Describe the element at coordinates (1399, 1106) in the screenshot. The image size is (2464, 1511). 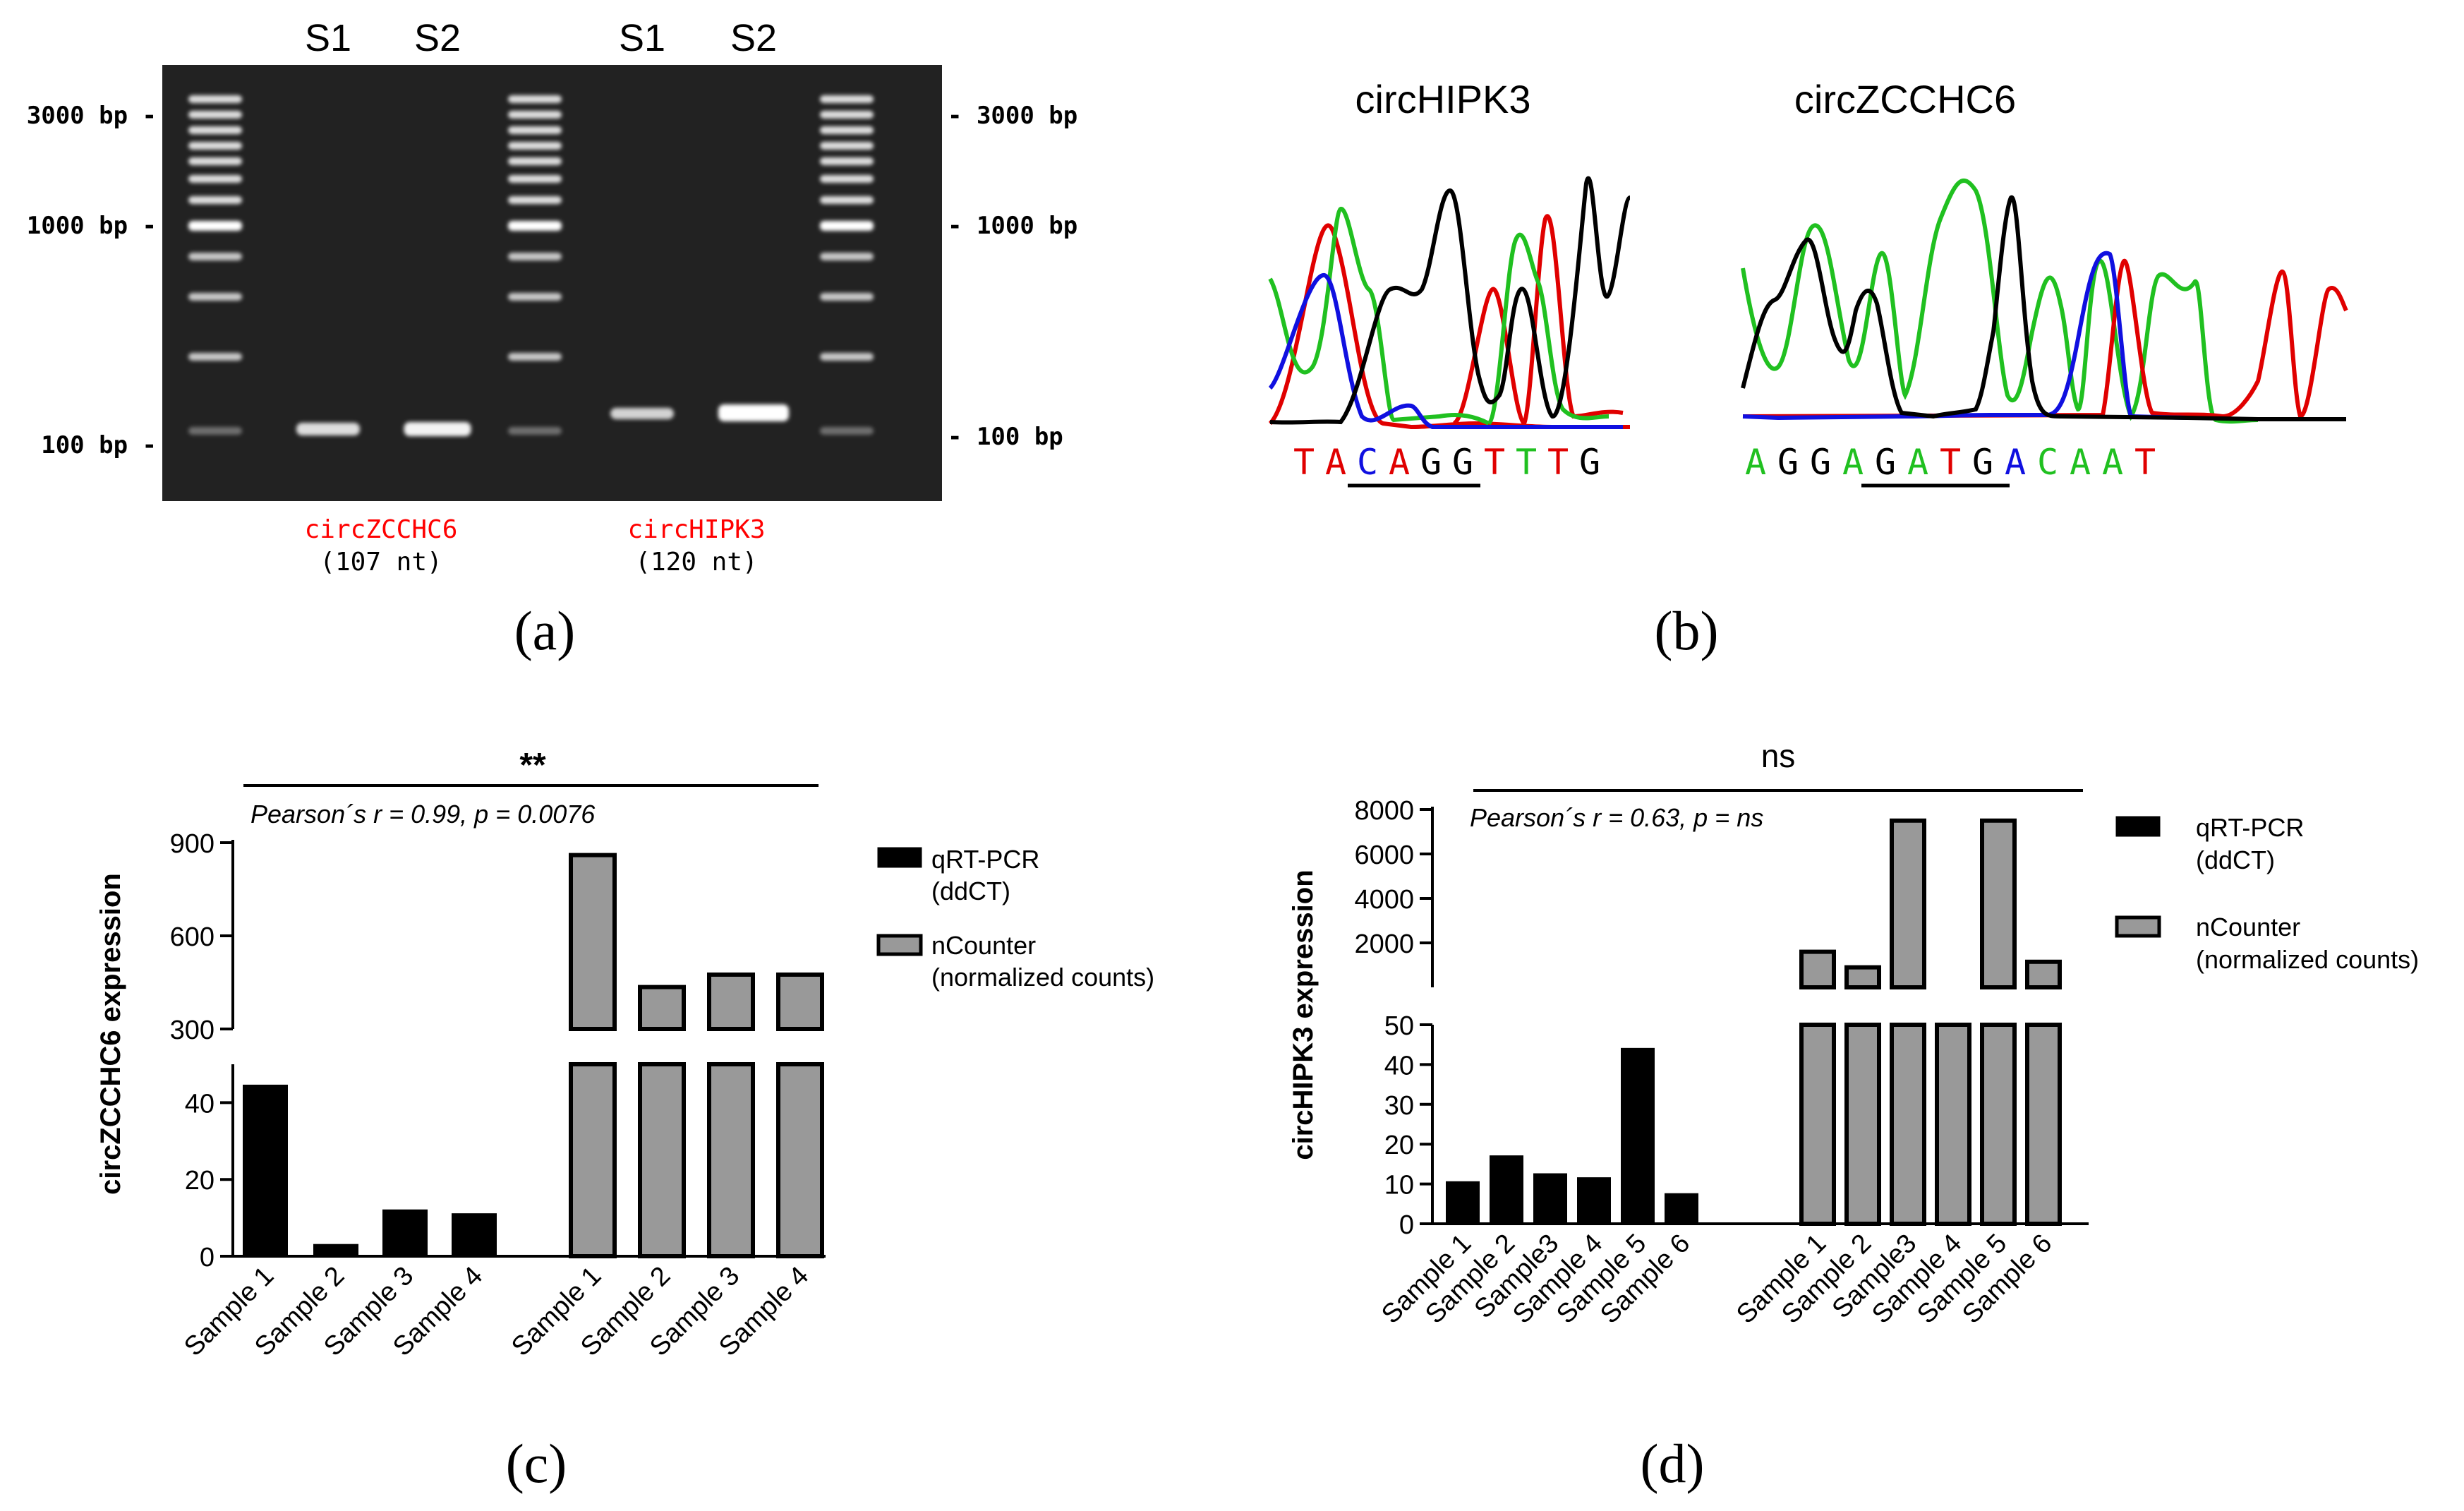
I see `y-tick-label-lower: 30` at that location.